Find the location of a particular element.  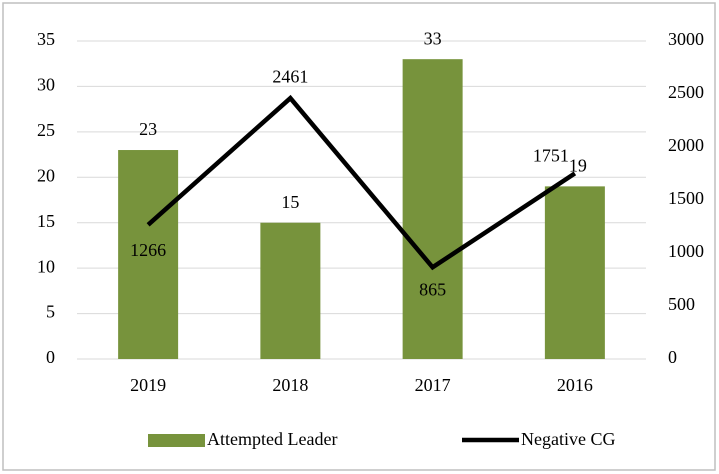

line-value-label: 865 is located at coordinates (432, 289).